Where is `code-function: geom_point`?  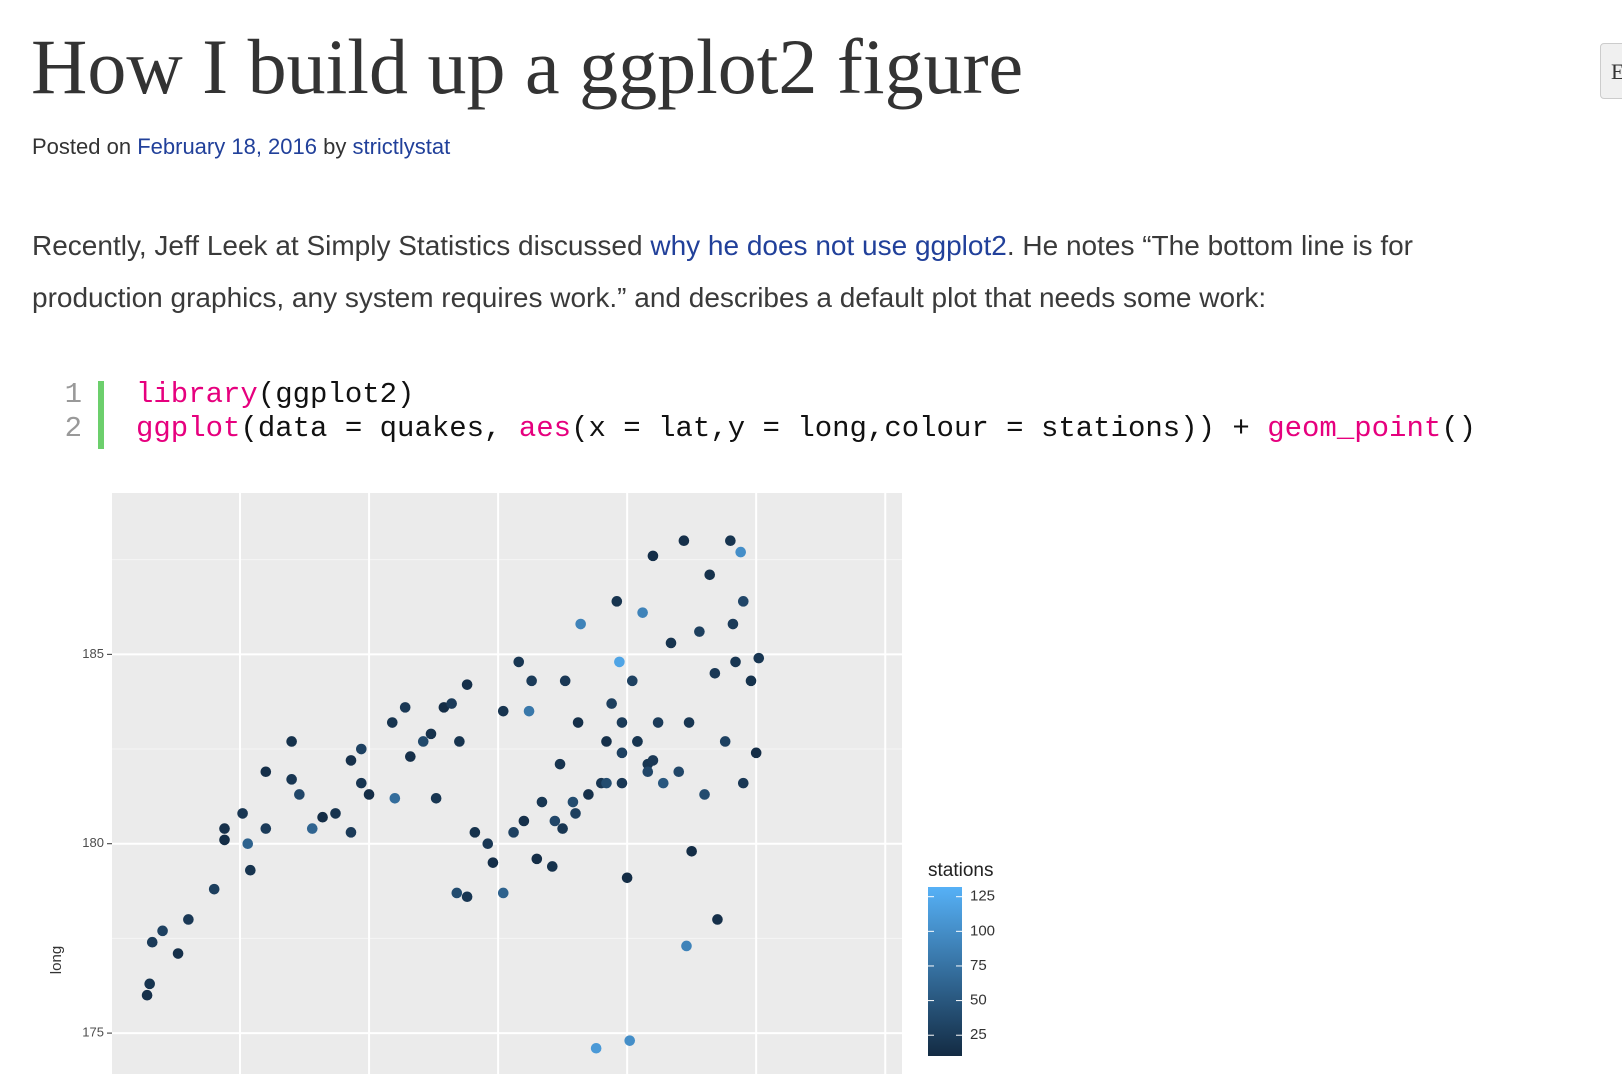
code-function: geom_point is located at coordinates (1354, 428).